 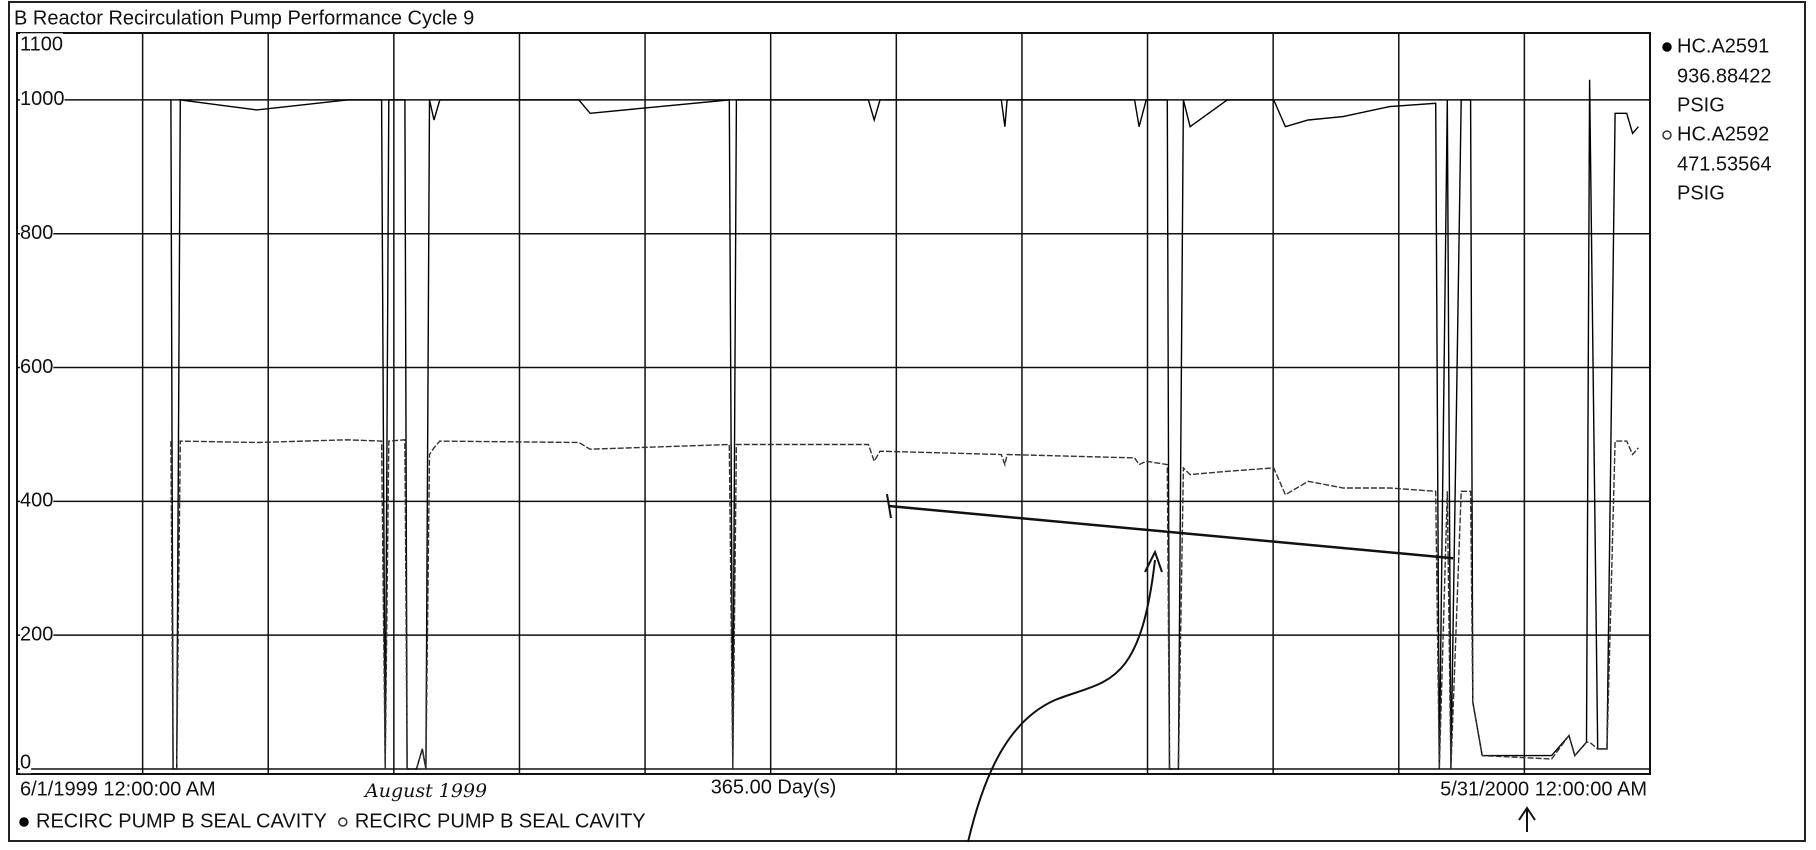 I want to click on y-tick-label: 1100, so click(x=41, y=44).